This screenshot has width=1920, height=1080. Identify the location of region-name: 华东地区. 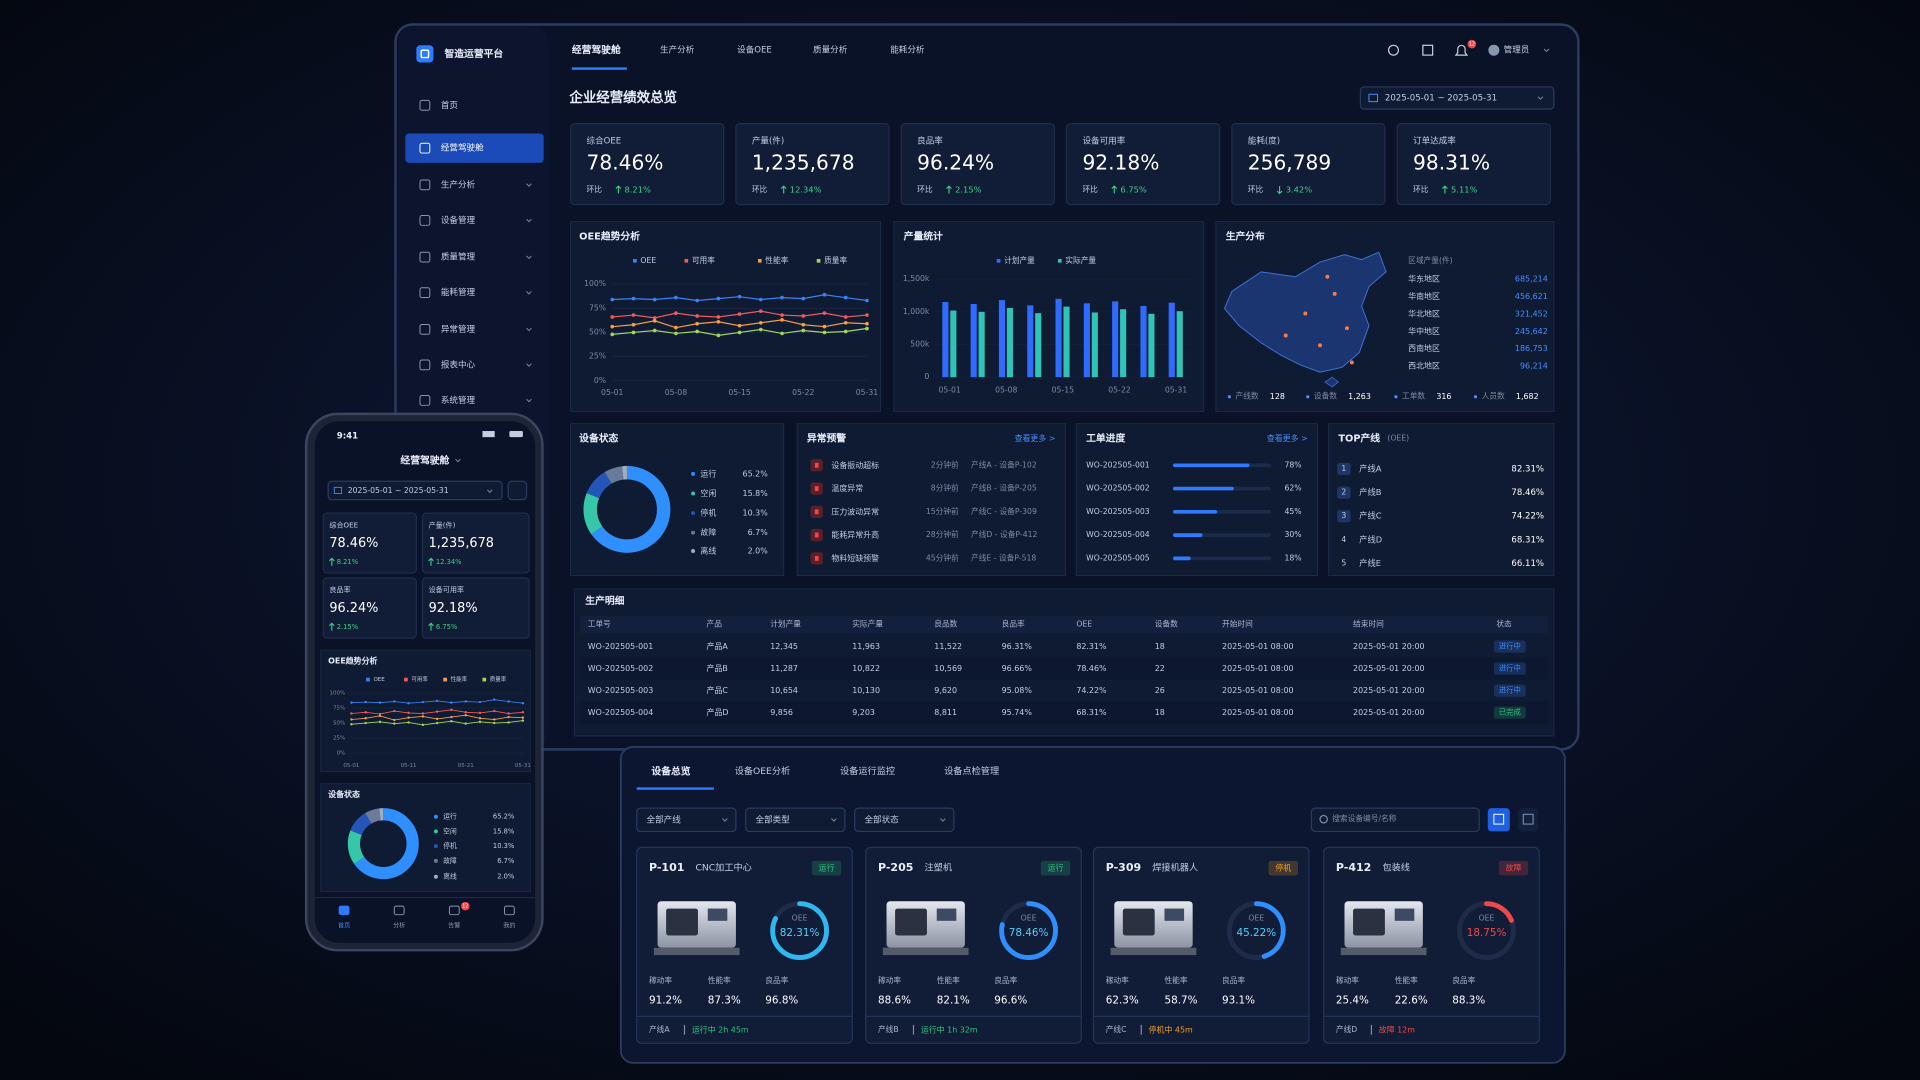
(1424, 279).